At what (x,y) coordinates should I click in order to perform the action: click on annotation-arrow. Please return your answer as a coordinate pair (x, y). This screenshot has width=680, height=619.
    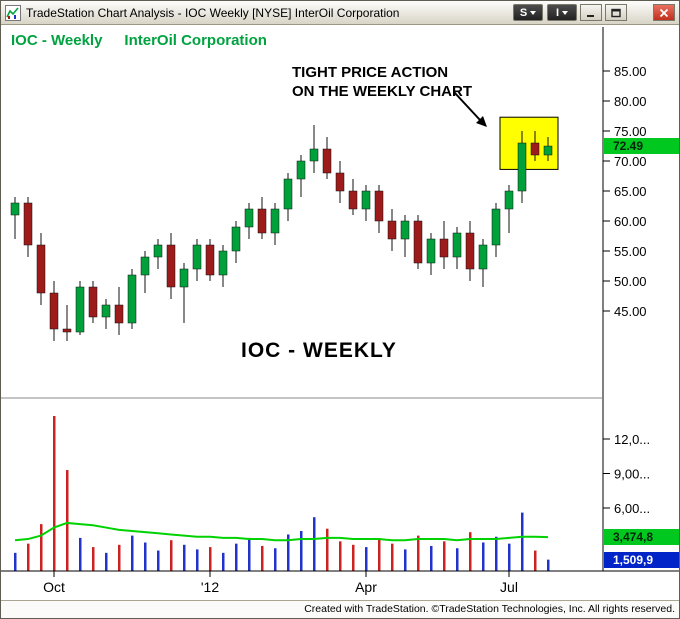
    Looking at the image, I should click on (470, 109).